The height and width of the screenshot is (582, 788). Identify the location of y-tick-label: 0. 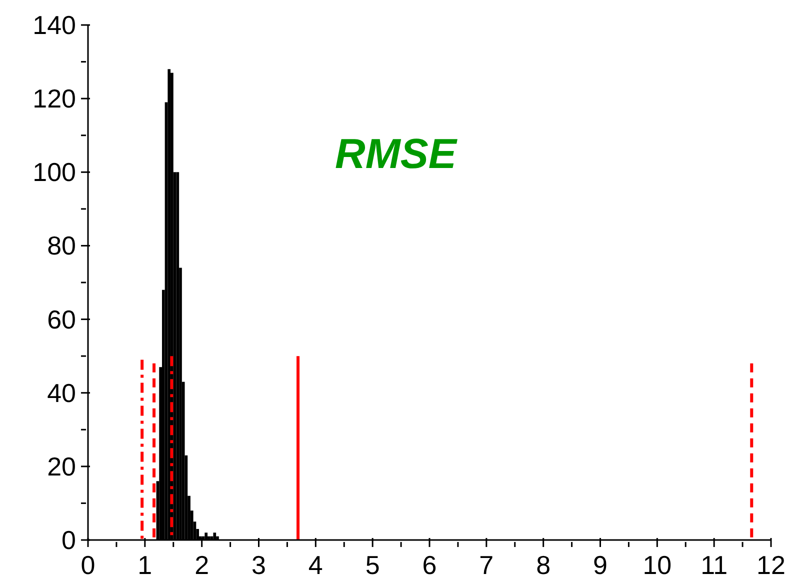
(69, 540).